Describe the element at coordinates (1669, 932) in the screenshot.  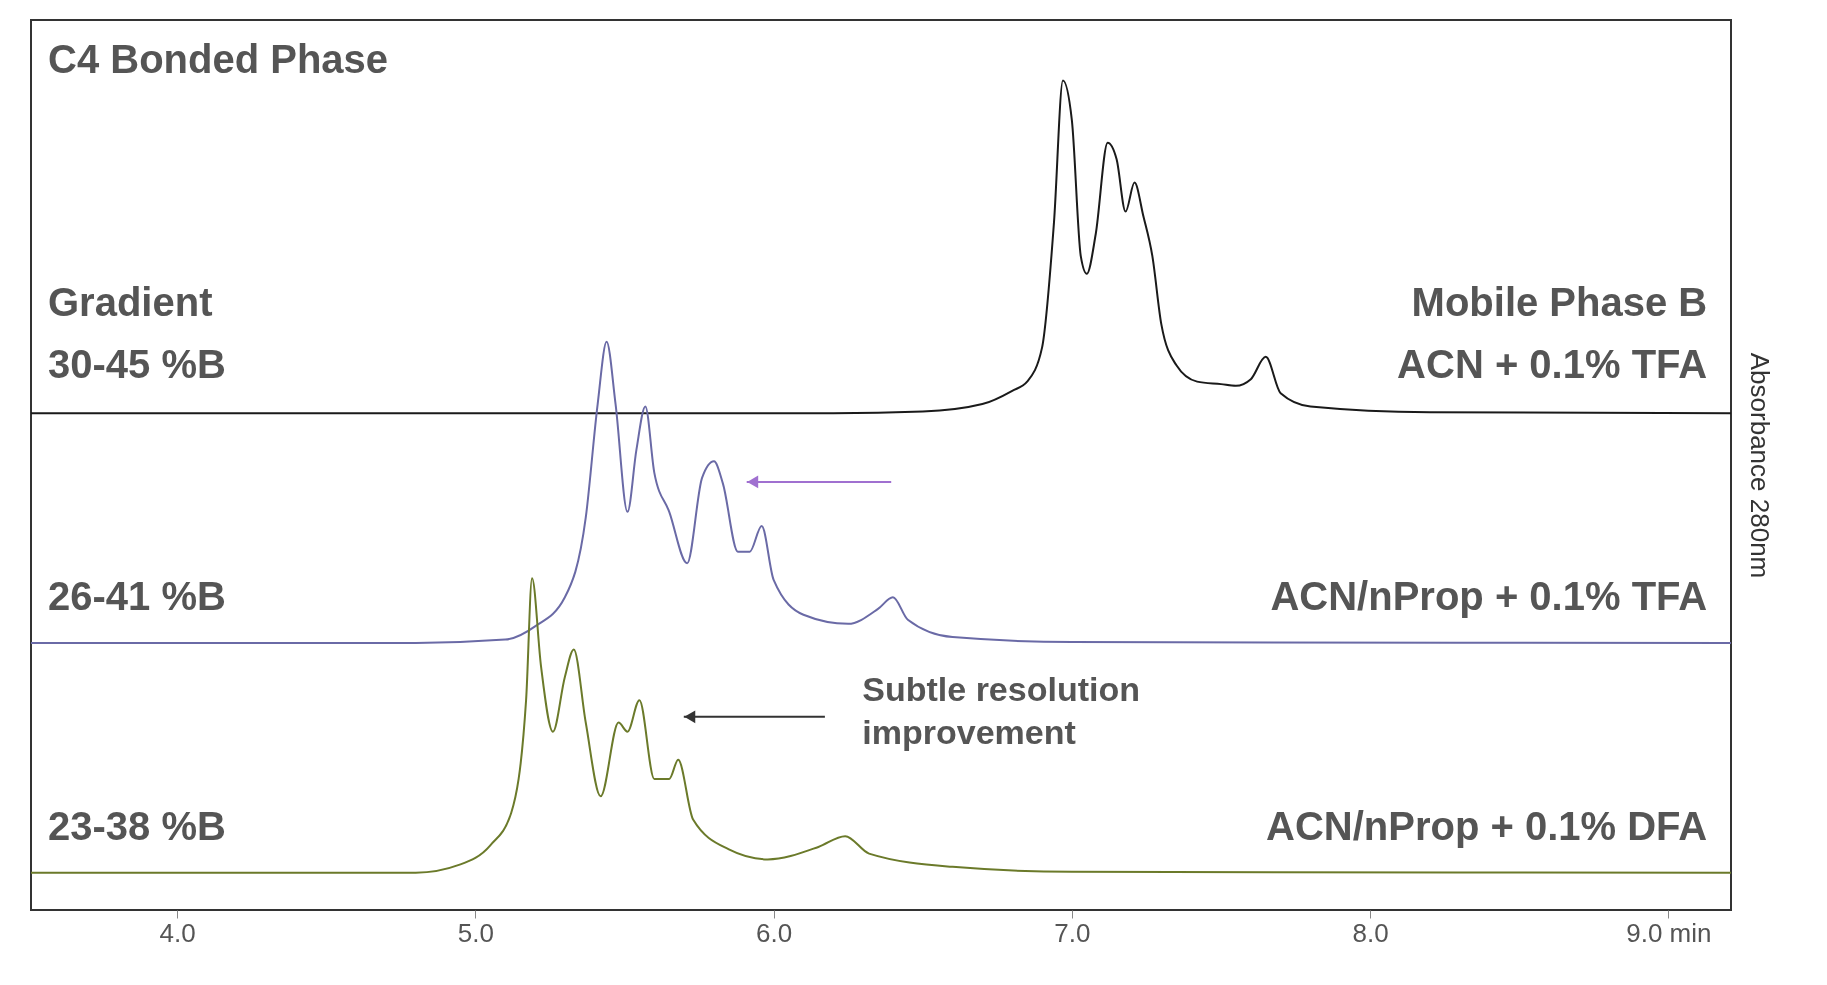
I see `x-tick-label: 9.0 min` at that location.